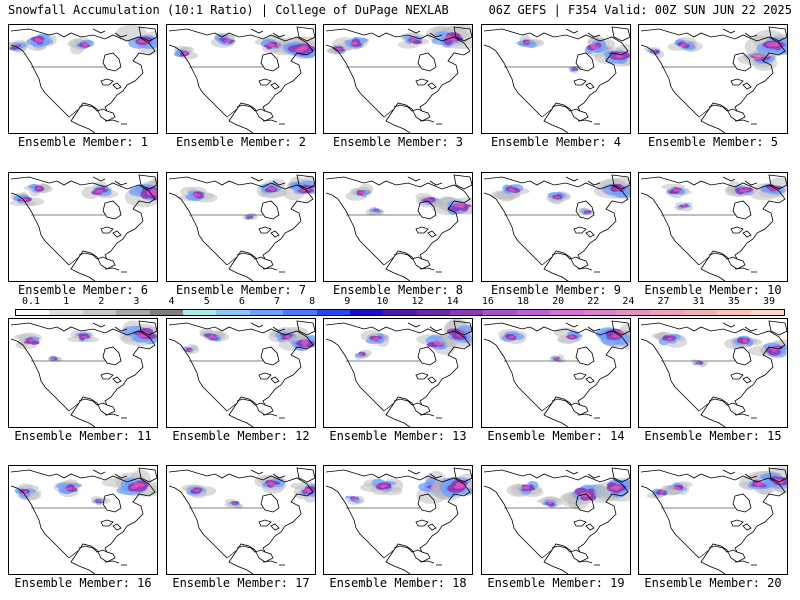  Describe the element at coordinates (556, 583) in the screenshot. I see `ensemble-member-label: Ensemble Member: 19` at that location.